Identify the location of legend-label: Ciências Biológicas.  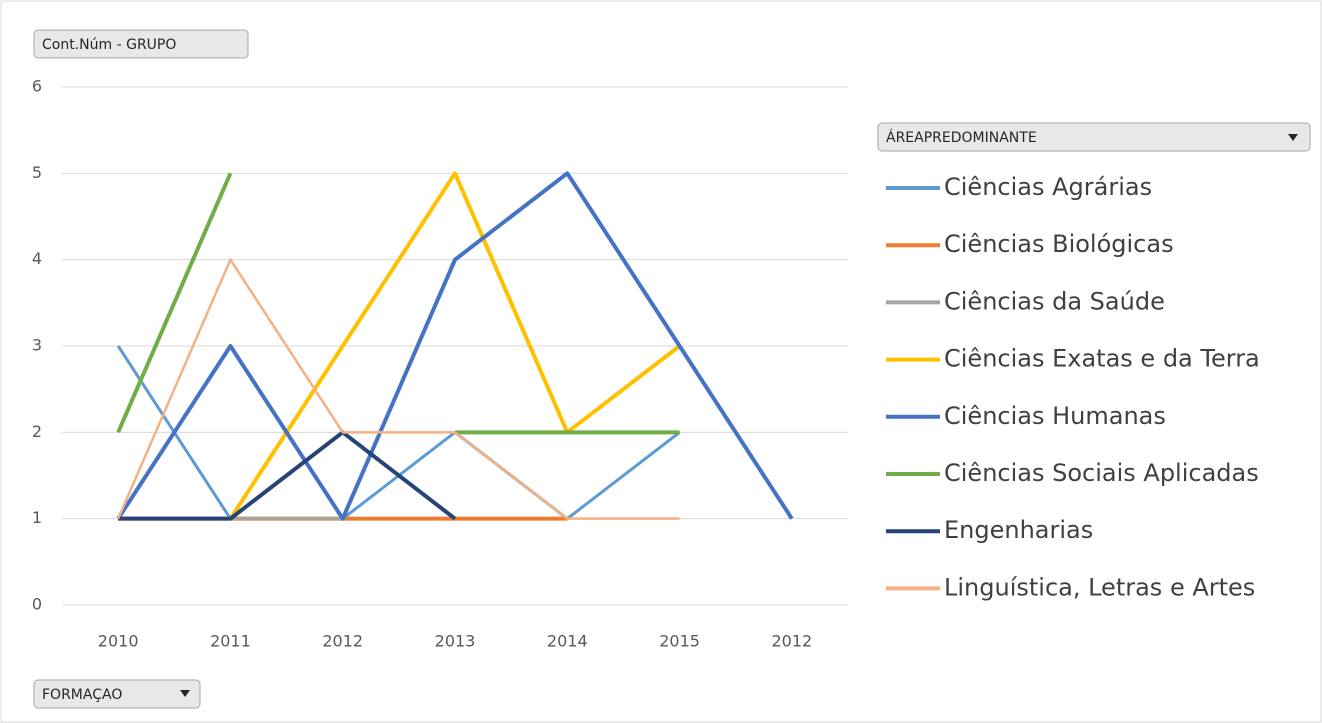
(1059, 244).